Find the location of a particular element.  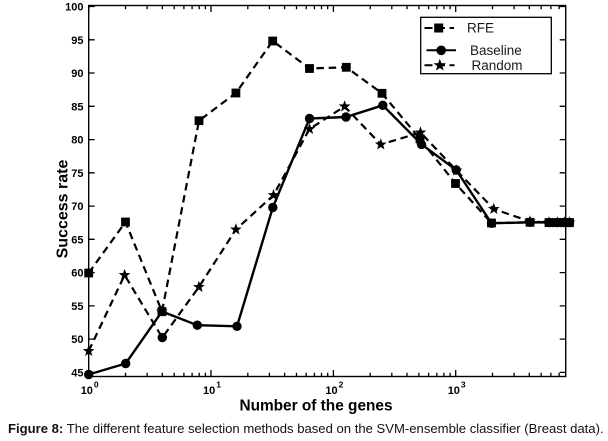

svg-text: 70 is located at coordinates (77, 207).